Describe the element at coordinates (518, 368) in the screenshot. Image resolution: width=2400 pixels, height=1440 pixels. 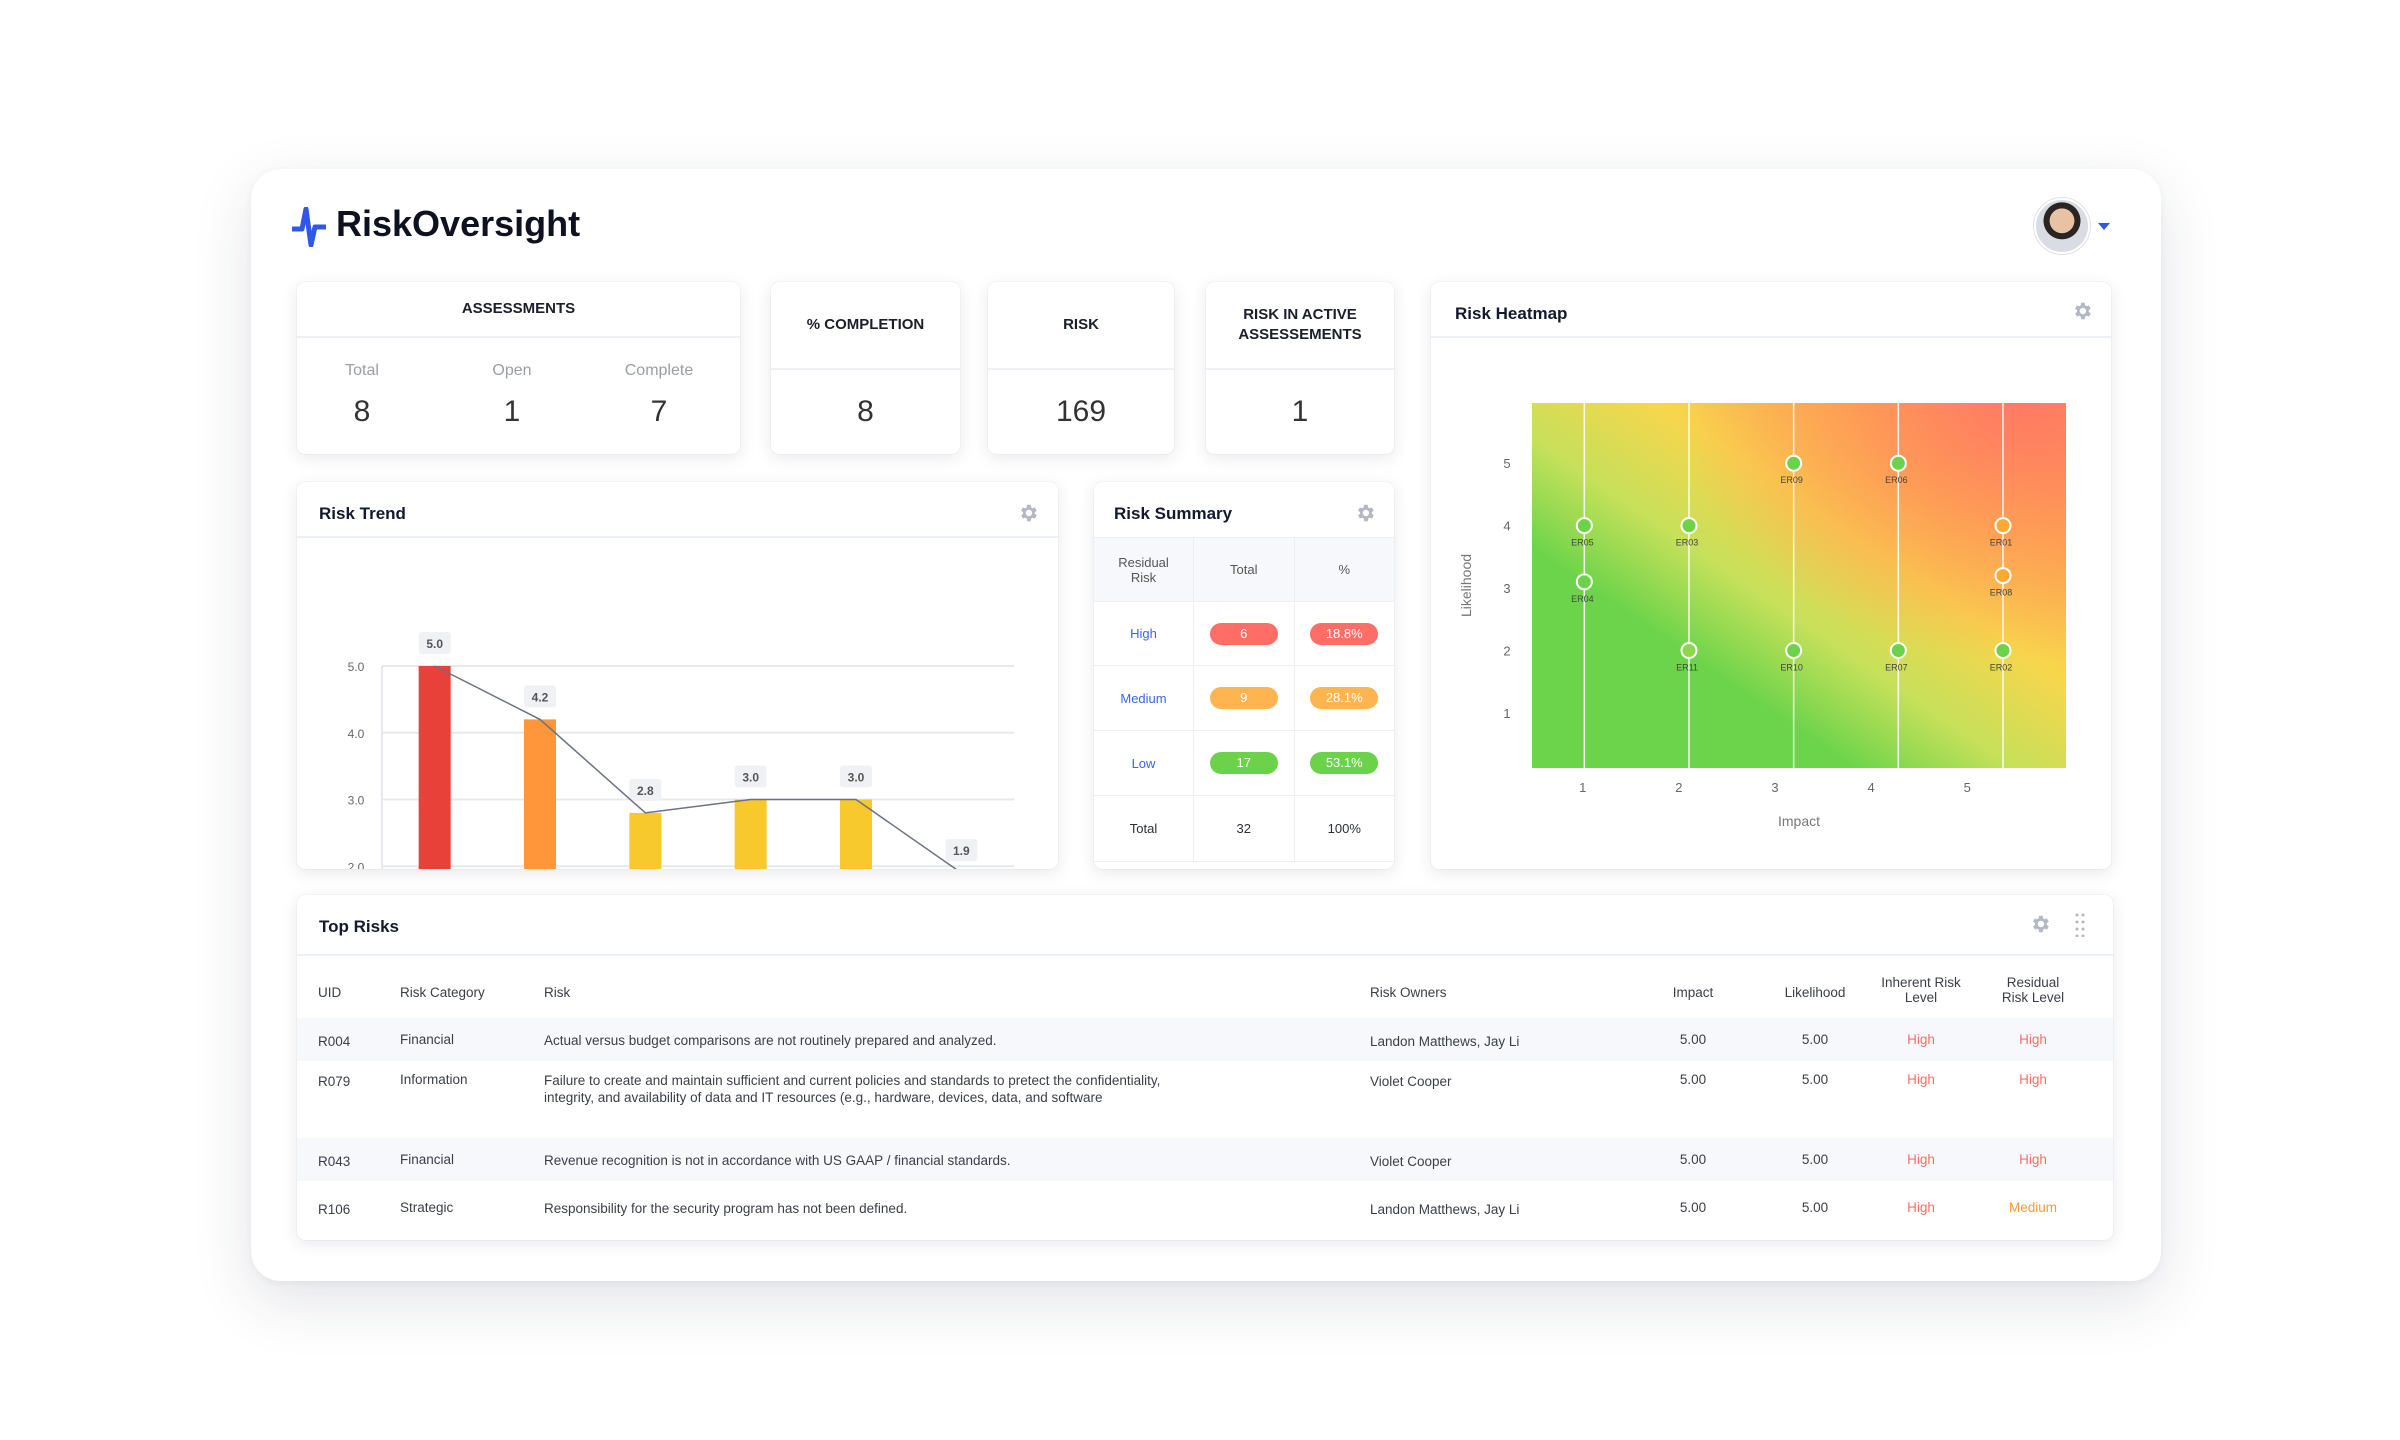
I see `assessments-card: ASSESSMENTS Total Open Complete 8 1 7` at that location.